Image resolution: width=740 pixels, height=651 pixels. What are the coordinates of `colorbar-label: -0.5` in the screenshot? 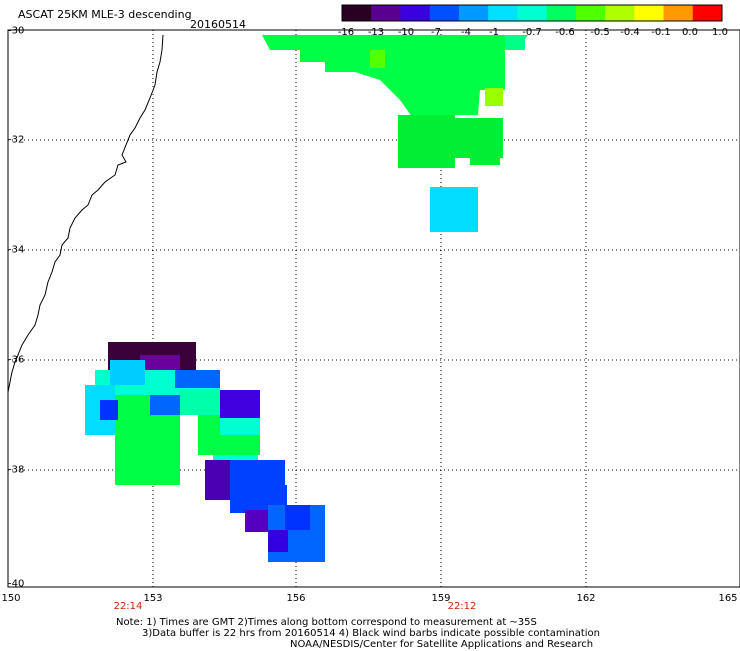 It's located at (600, 32).